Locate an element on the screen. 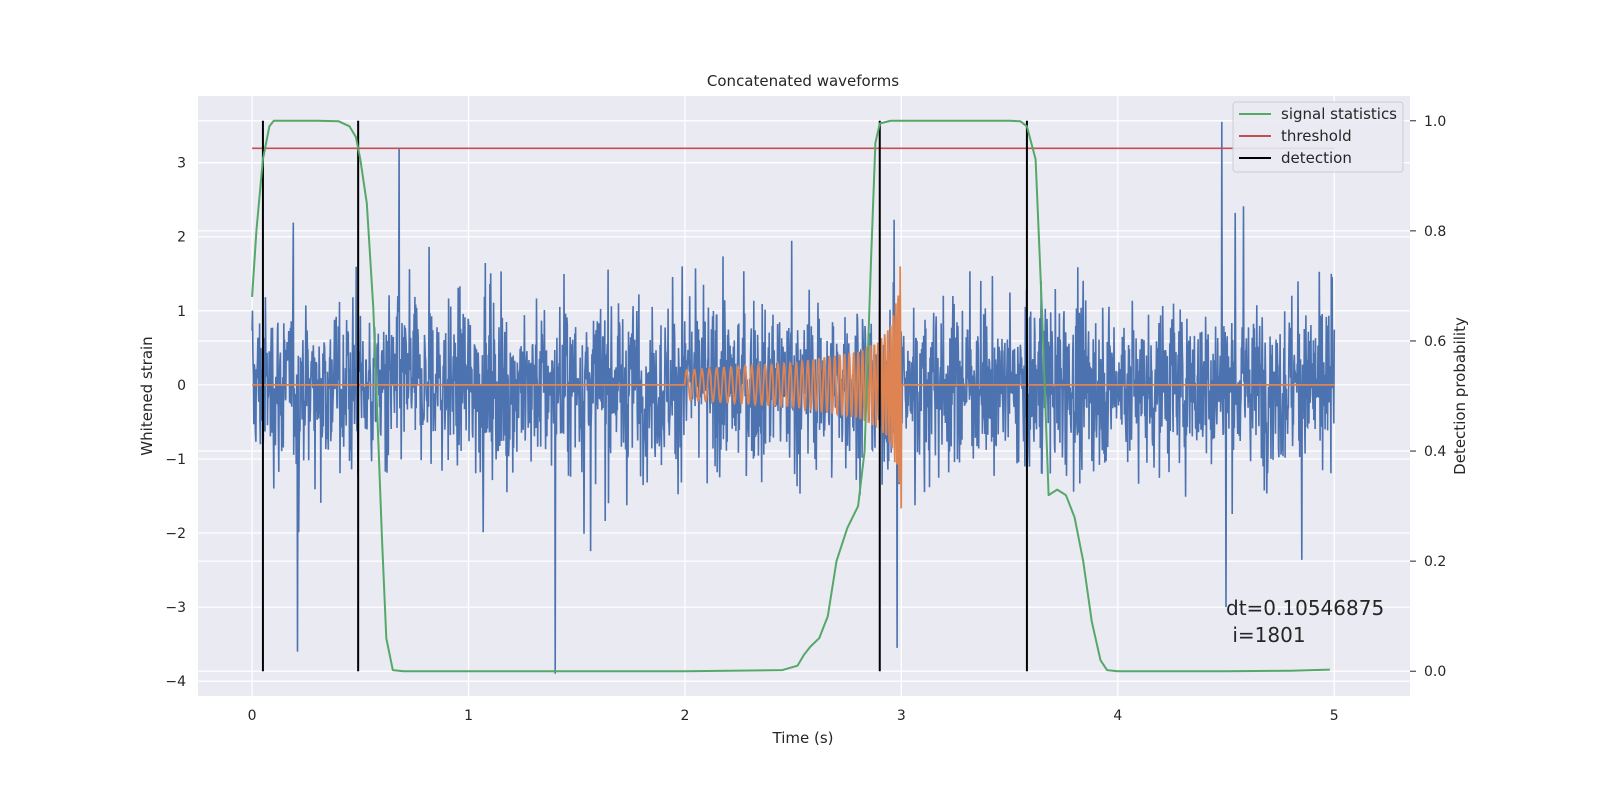 The height and width of the screenshot is (800, 1600). y-tick-label: 2 is located at coordinates (181, 238).